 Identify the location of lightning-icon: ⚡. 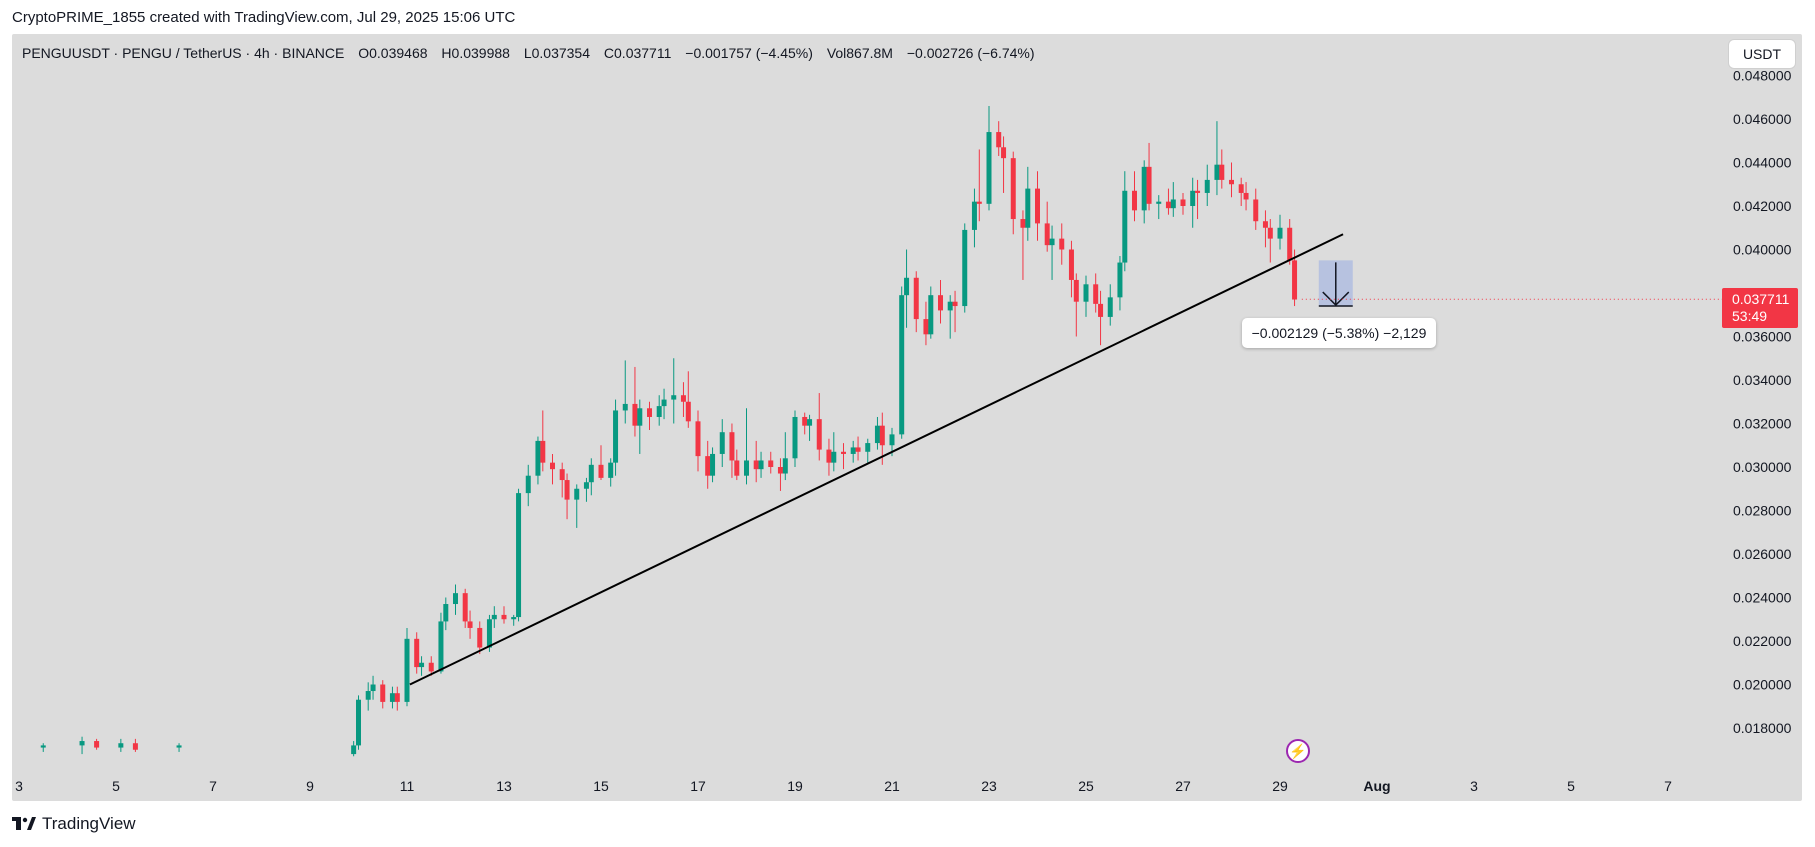
(1298, 751).